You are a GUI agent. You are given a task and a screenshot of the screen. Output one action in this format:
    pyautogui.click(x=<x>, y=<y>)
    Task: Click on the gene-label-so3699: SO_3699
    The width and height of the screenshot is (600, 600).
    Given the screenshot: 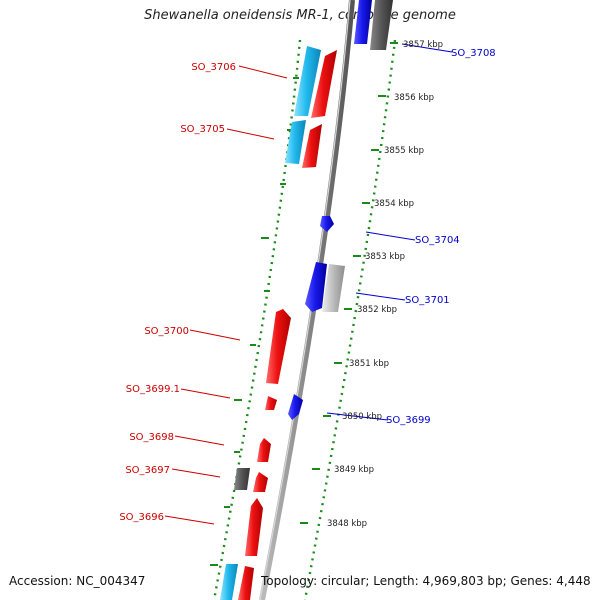 What is the action you would take?
    pyautogui.click(x=408, y=420)
    